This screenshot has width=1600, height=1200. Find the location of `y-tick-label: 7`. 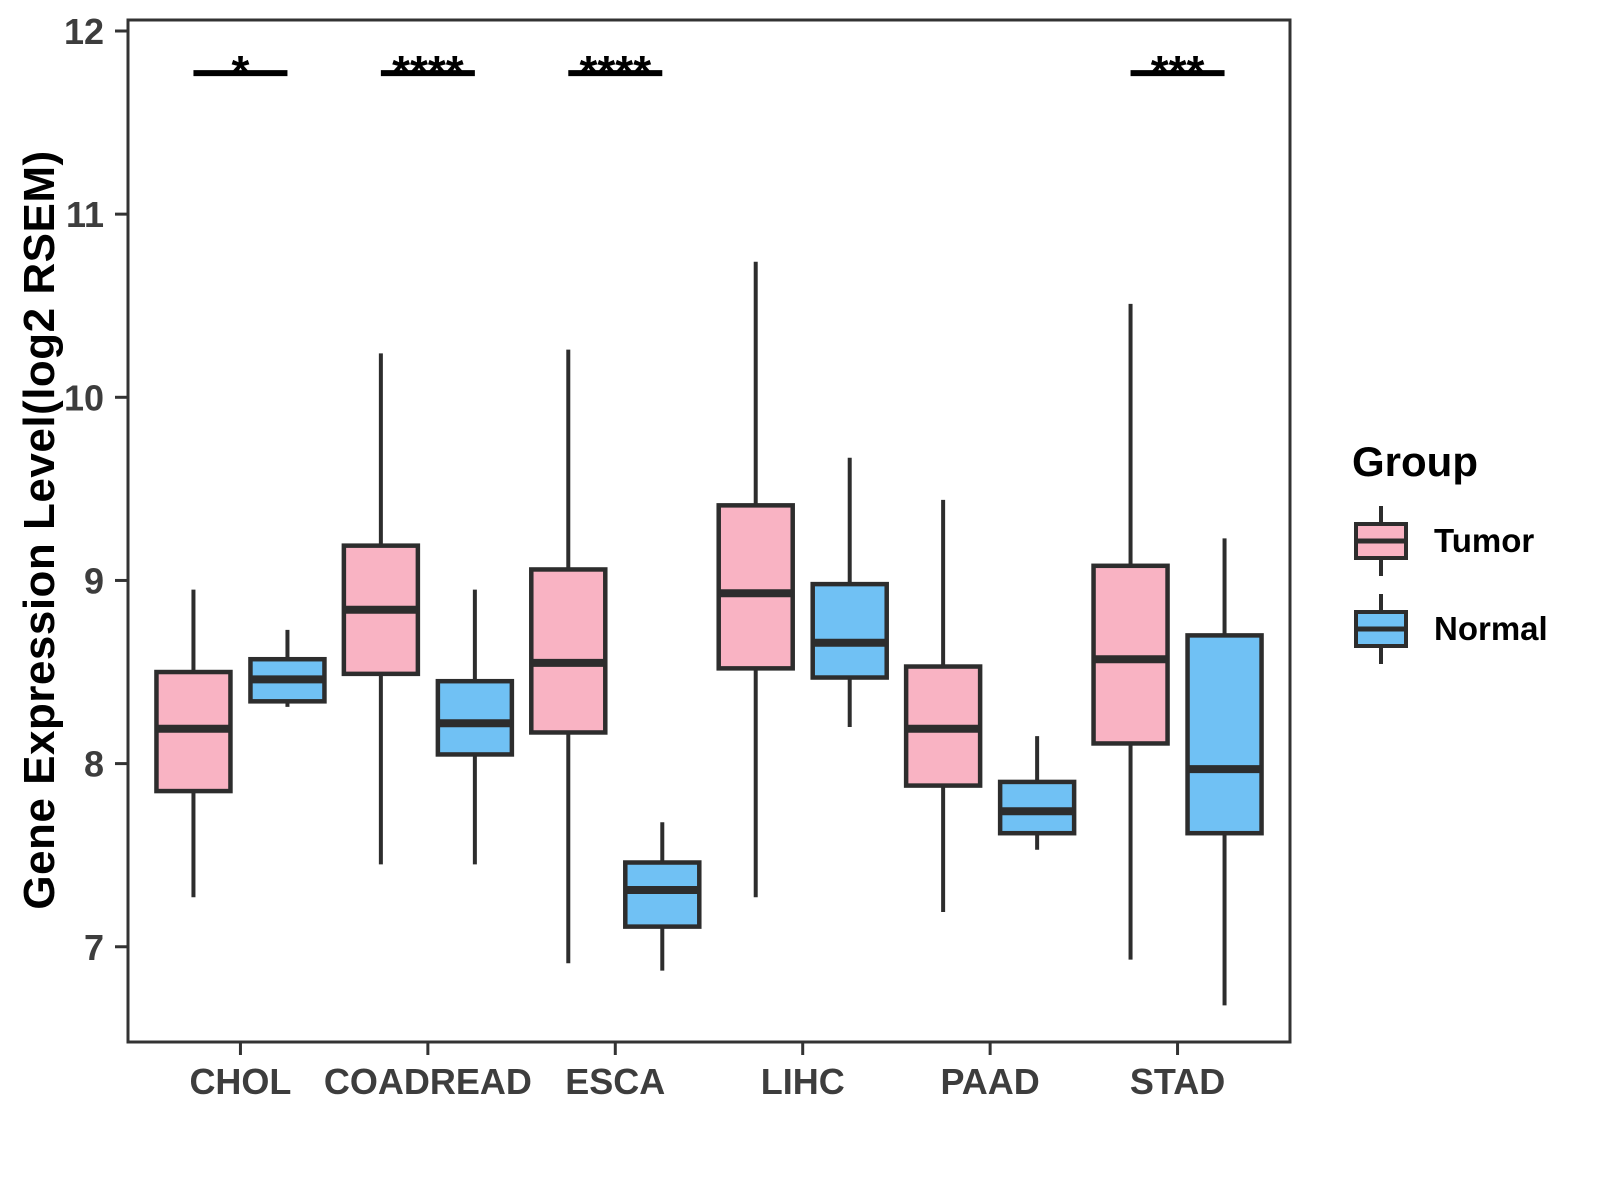

y-tick-label: 7 is located at coordinates (94, 947).